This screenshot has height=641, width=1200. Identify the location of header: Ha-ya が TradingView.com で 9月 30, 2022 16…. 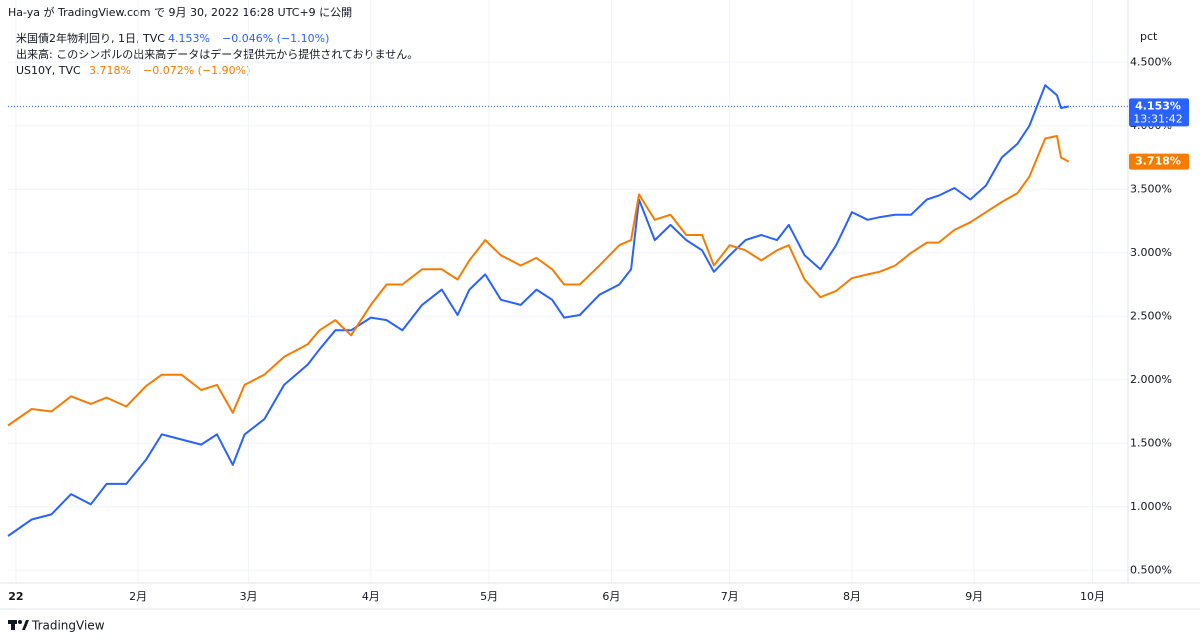
(180, 12).